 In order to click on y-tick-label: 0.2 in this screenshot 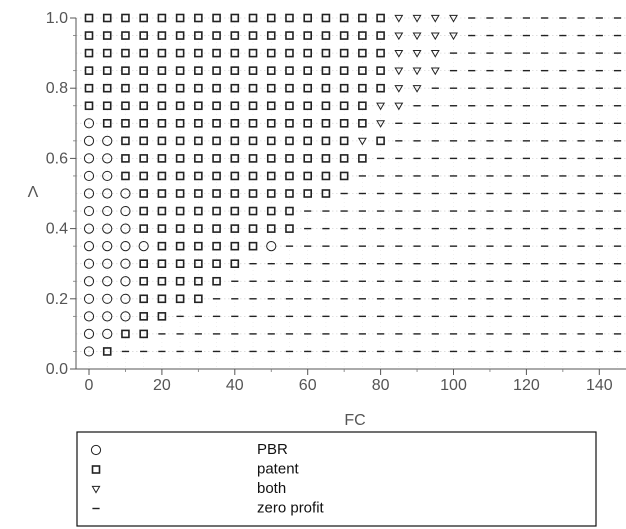, I will do `click(57, 299)`.